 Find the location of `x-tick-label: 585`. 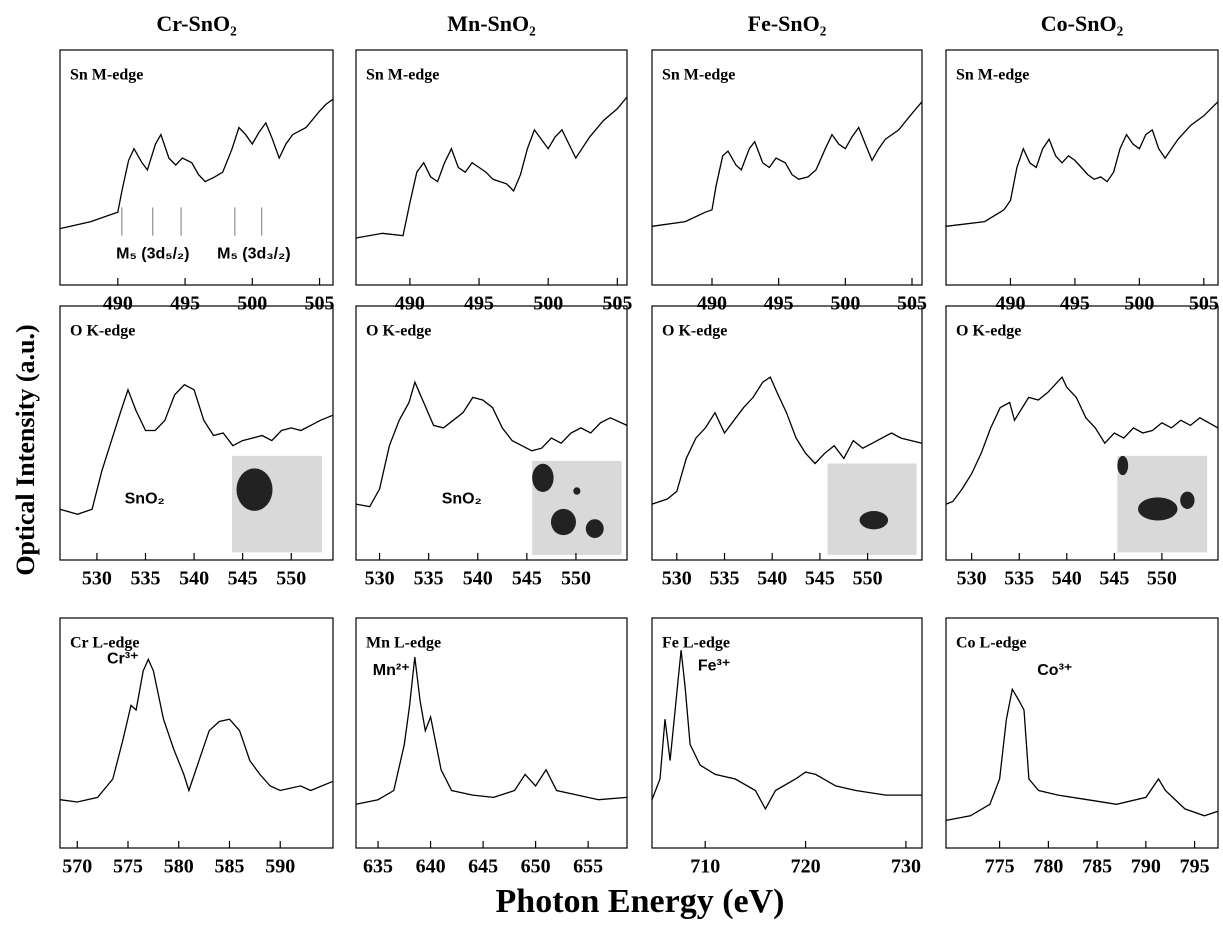

x-tick-label: 585 is located at coordinates (229, 867).